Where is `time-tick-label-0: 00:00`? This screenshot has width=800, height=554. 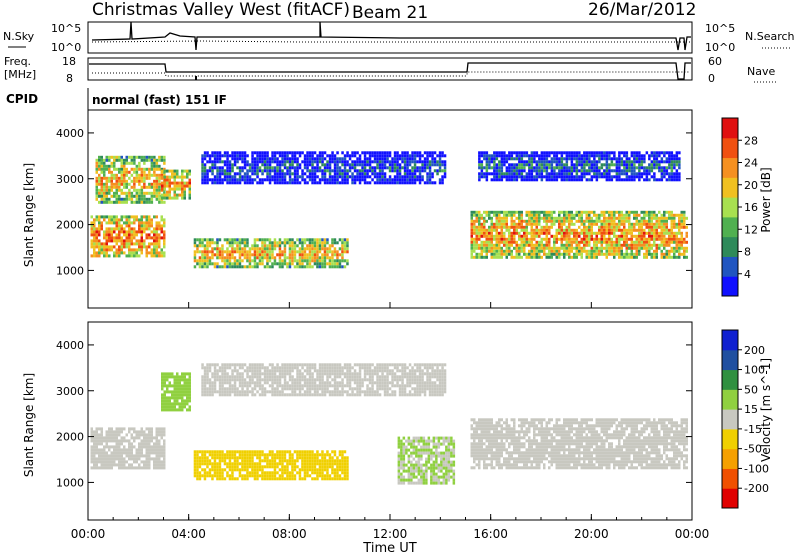
time-tick-label-0: 00:00 is located at coordinates (88, 534).